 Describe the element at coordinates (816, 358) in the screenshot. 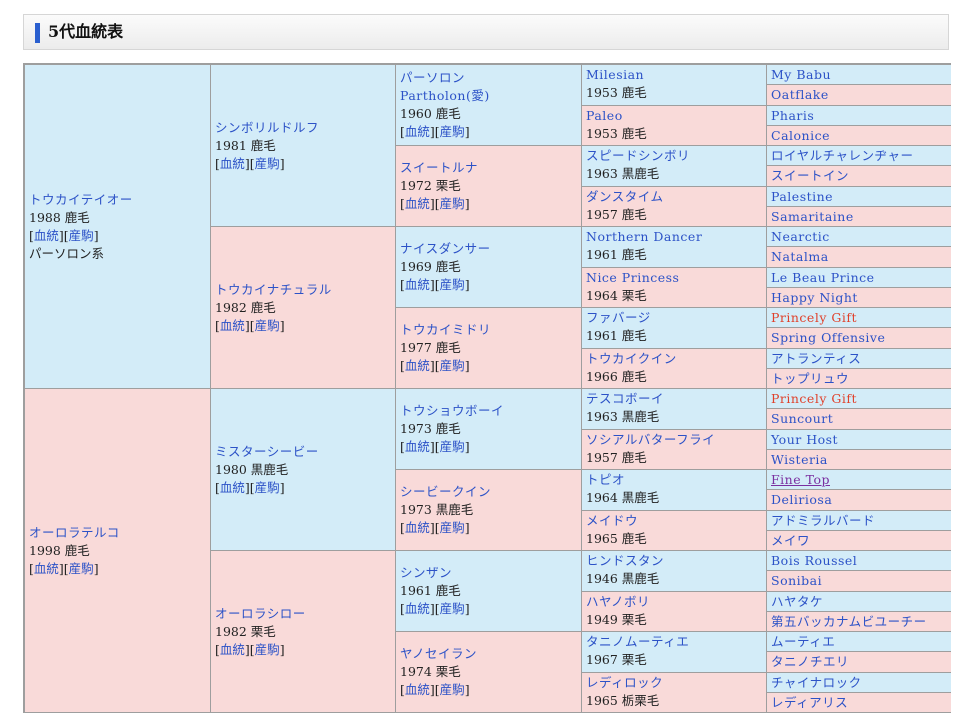

I see `horse-name-link: アトランティス` at that location.